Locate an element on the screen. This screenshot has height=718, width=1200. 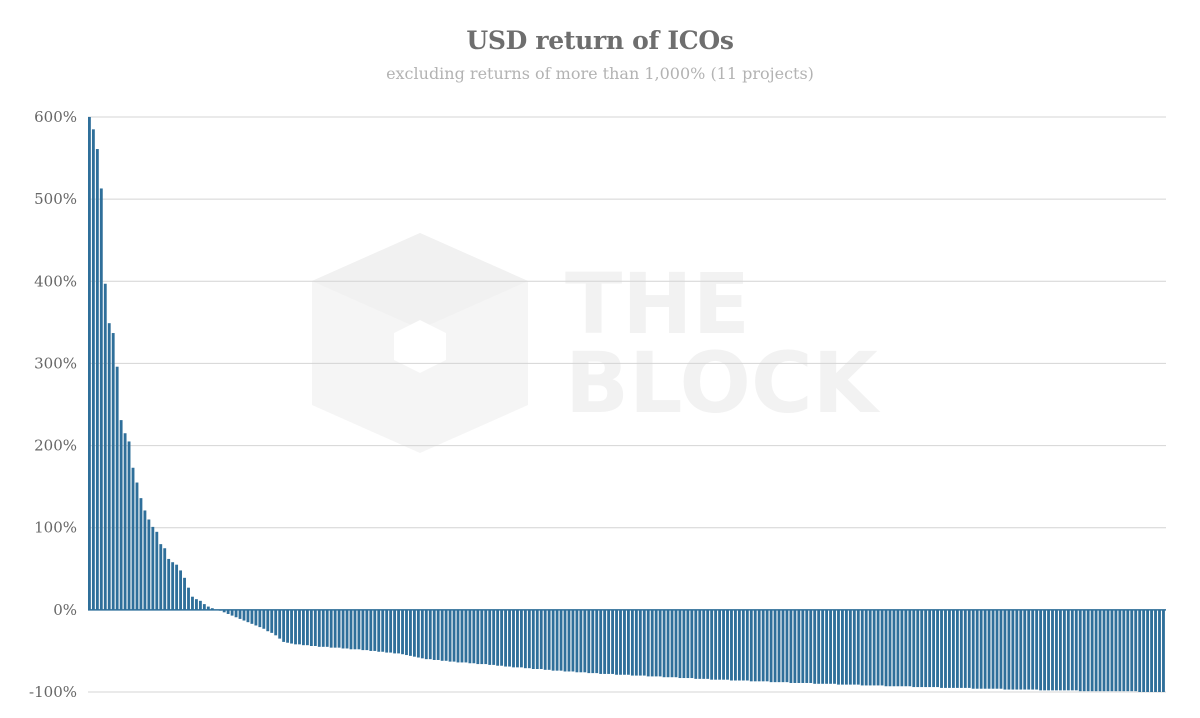
y-tick-label: -100% is located at coordinates (53, 692).